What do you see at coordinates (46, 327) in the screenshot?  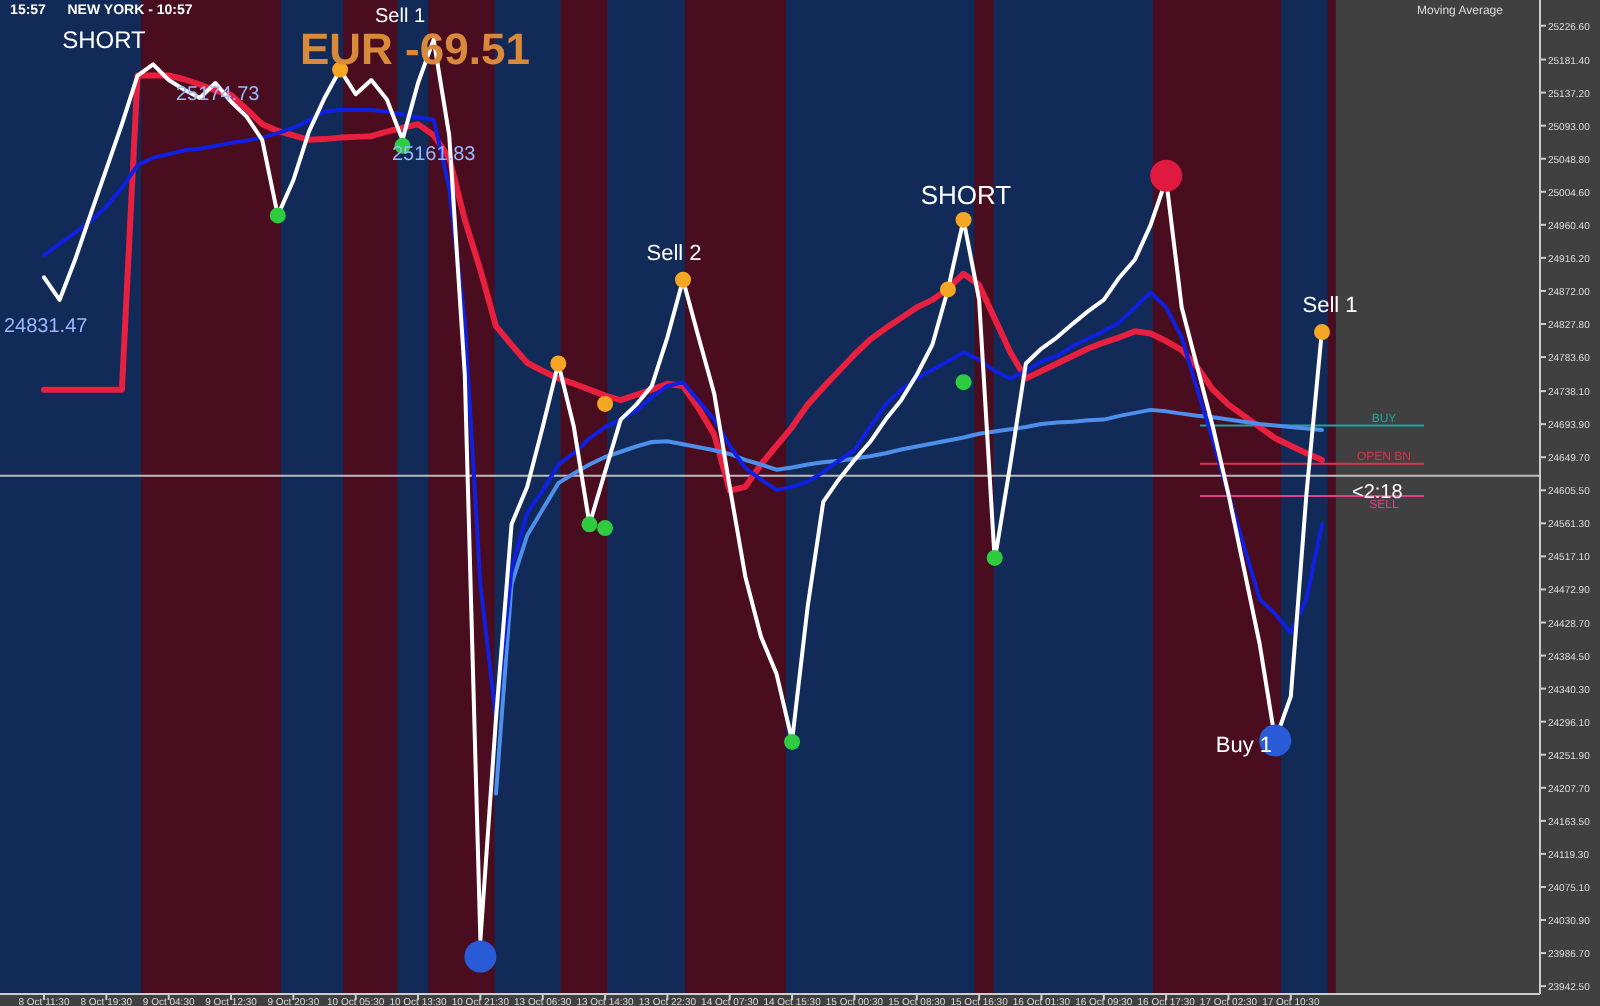 I see `annotation: 24831.47` at bounding box center [46, 327].